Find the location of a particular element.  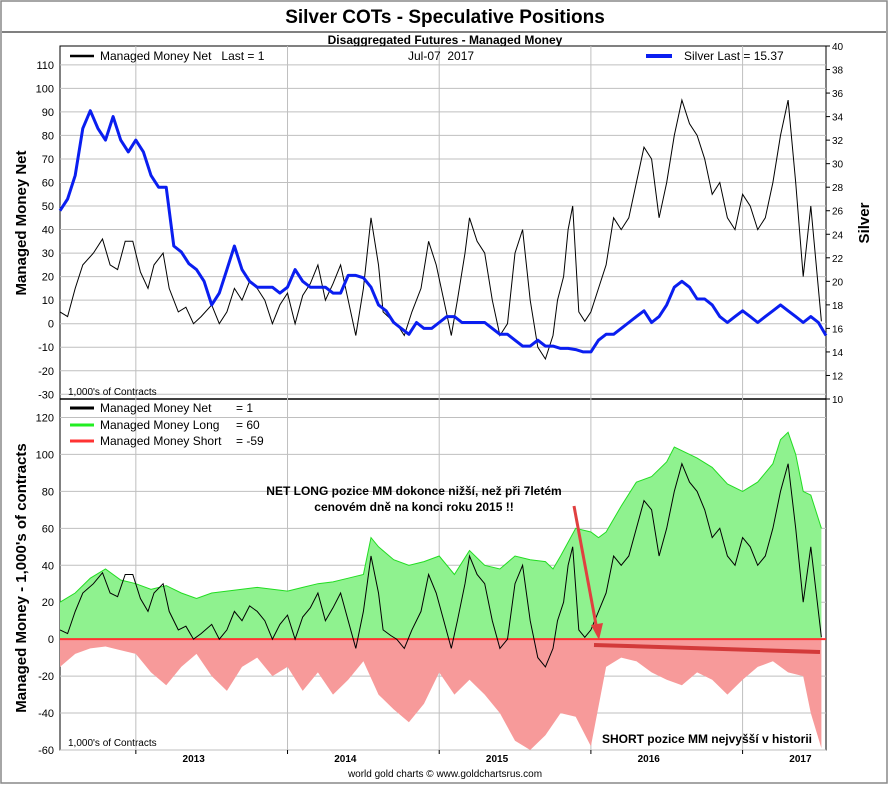

top-left-tick-label: 80 is located at coordinates (48, 136).